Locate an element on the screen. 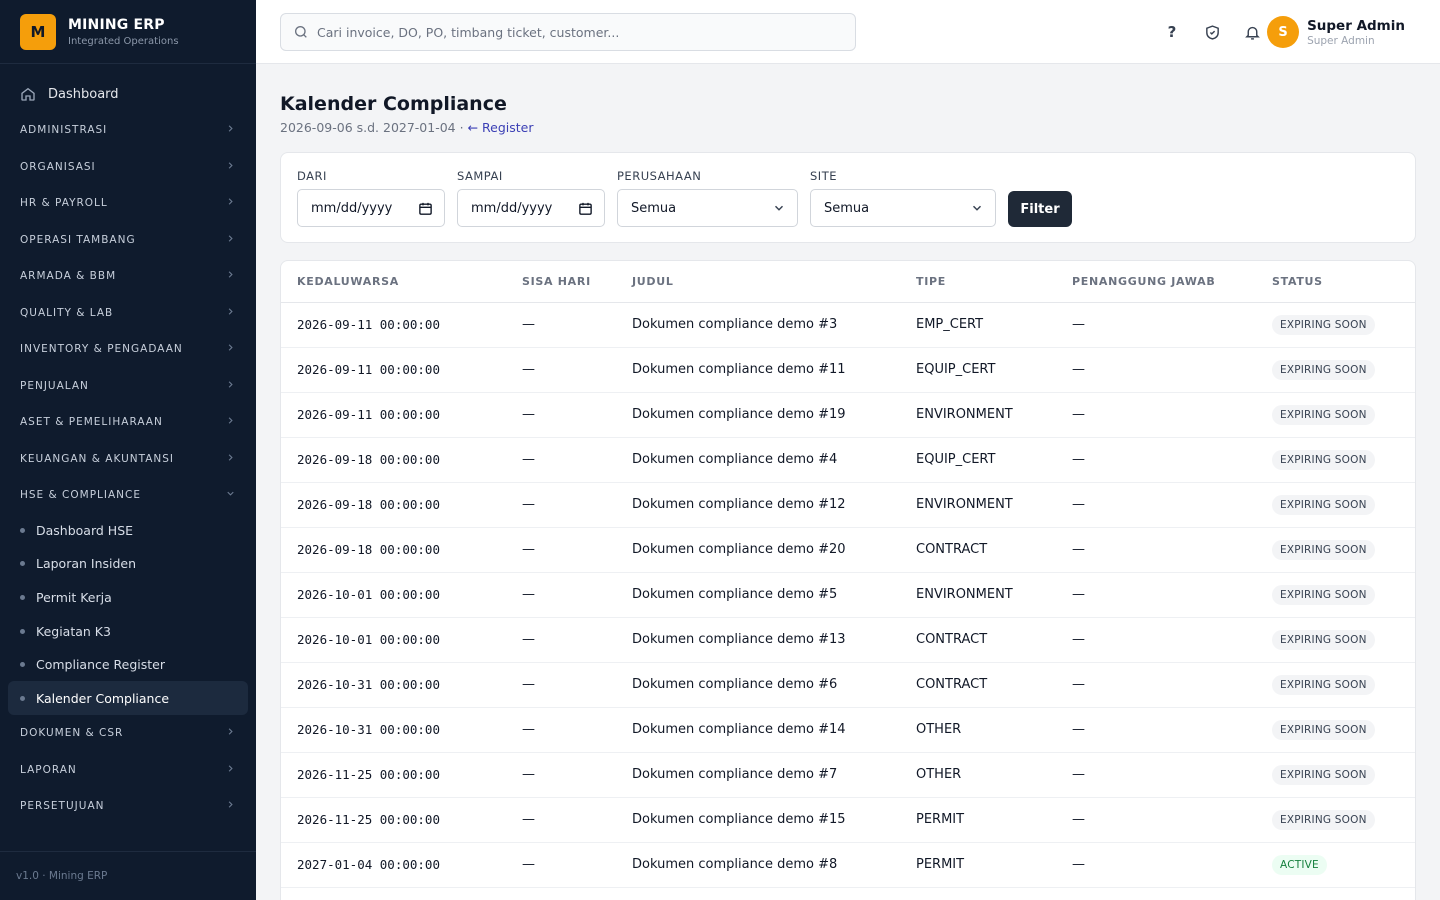 This screenshot has height=900, width=1440. sidebar-group-hr-payroll: HR & PAYROLL is located at coordinates (128, 203).